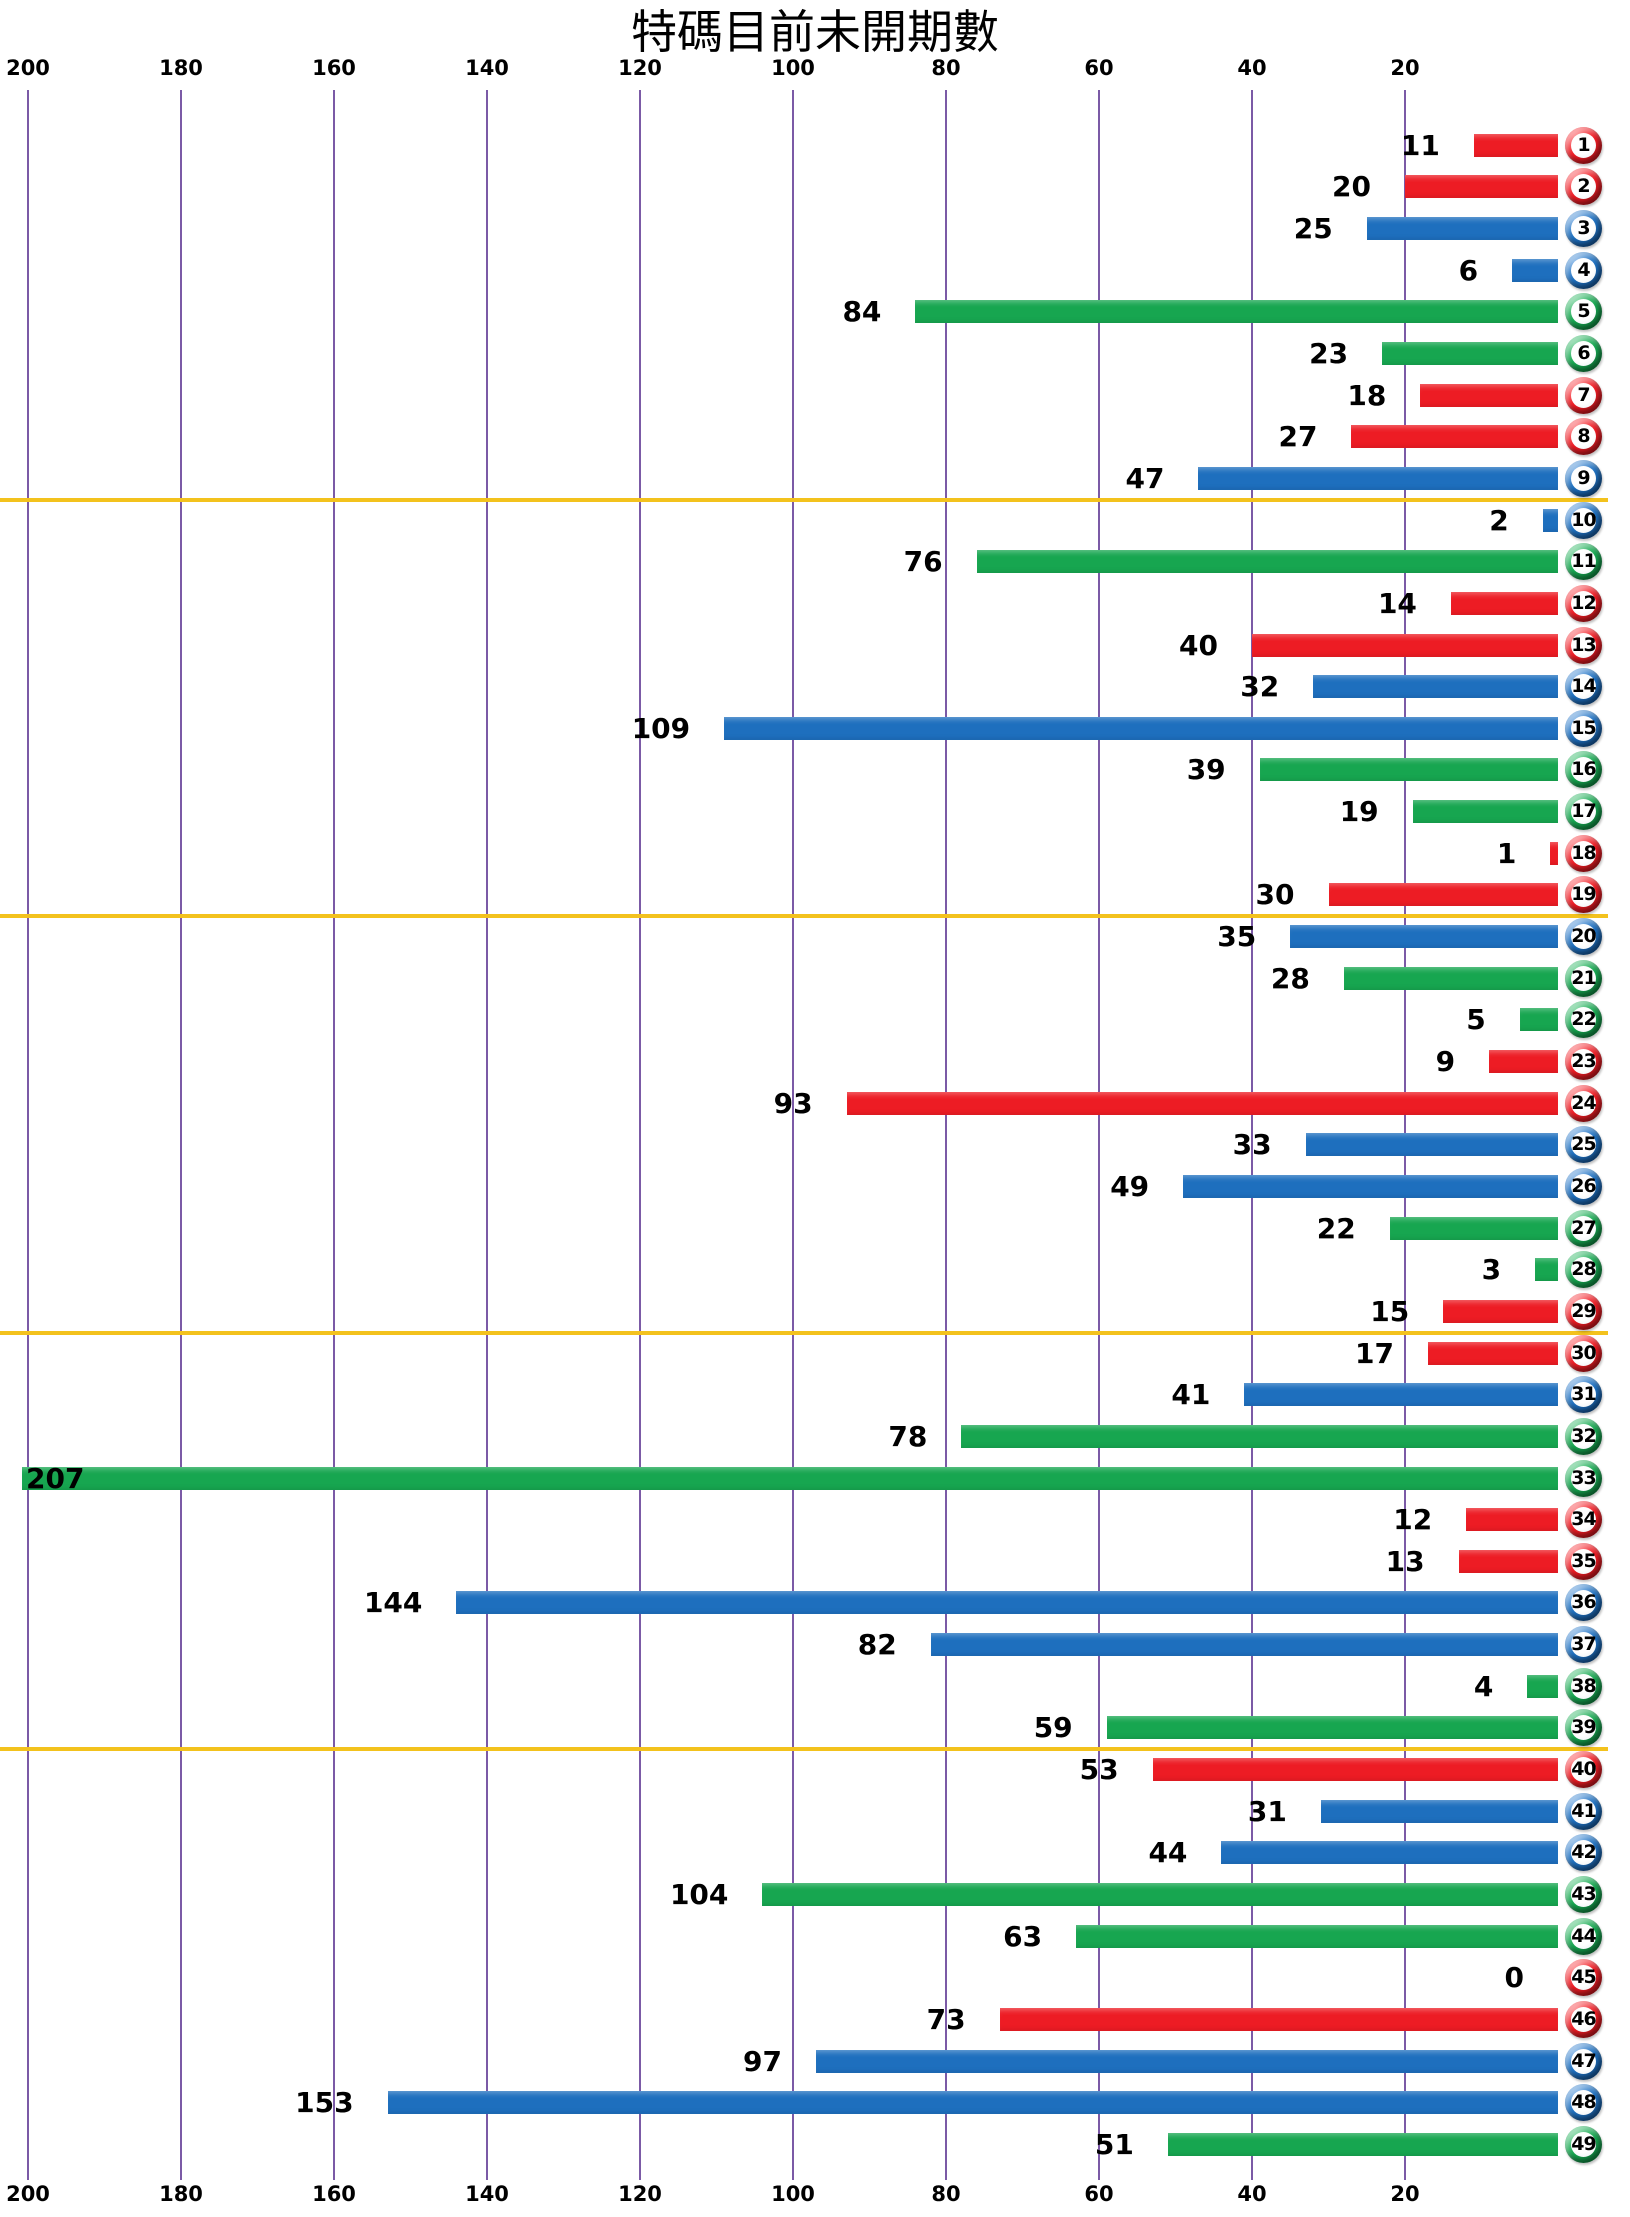 The image size is (1630, 2217). What do you see at coordinates (1584, 1478) in the screenshot?
I see `lottery-ball-face: 33` at bounding box center [1584, 1478].